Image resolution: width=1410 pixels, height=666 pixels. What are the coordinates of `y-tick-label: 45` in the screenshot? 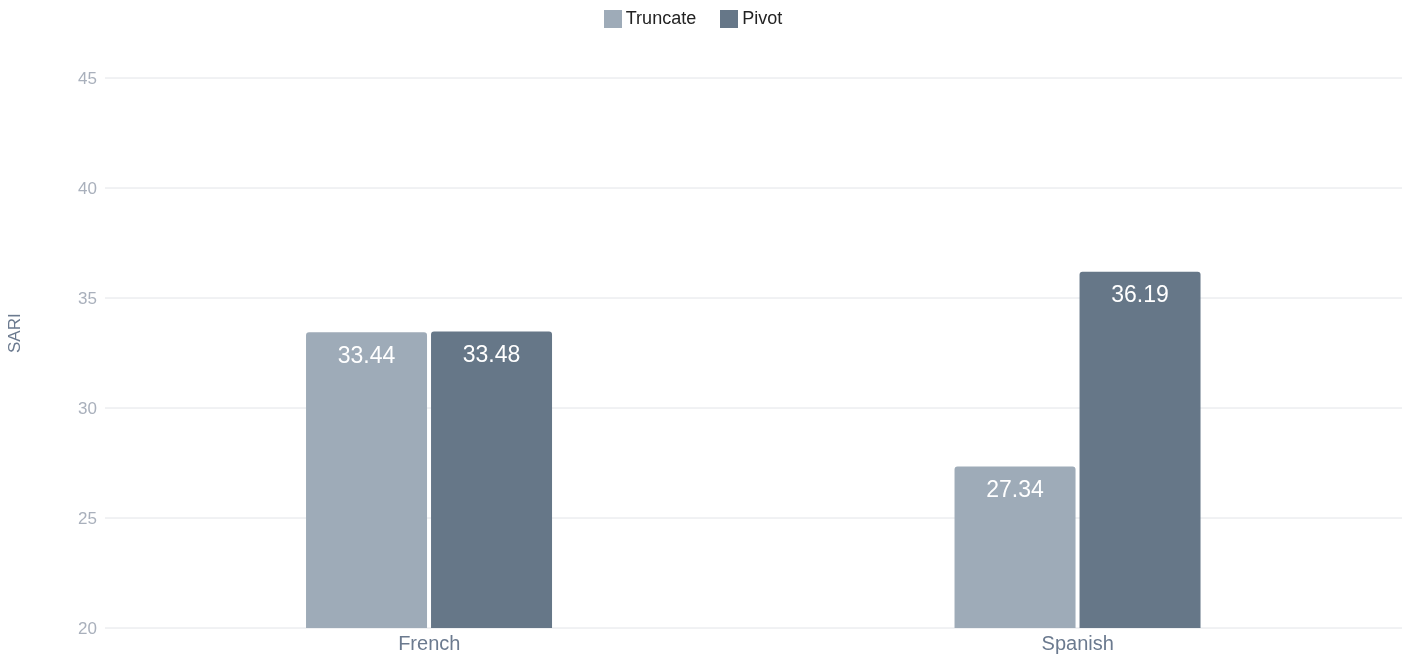 It's located at (87, 79).